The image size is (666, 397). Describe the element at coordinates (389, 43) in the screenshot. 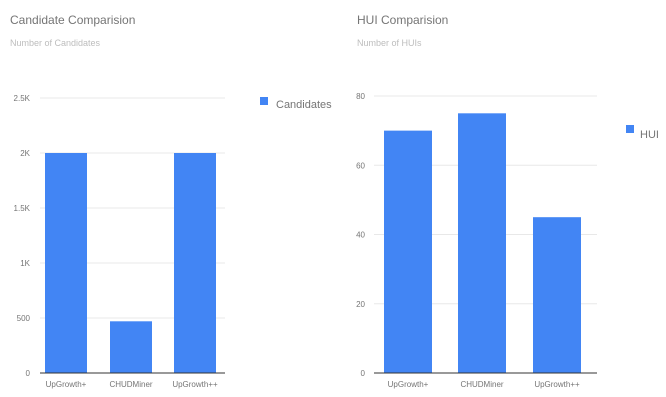

I see `chart-subtitle: Number of HUIs` at that location.